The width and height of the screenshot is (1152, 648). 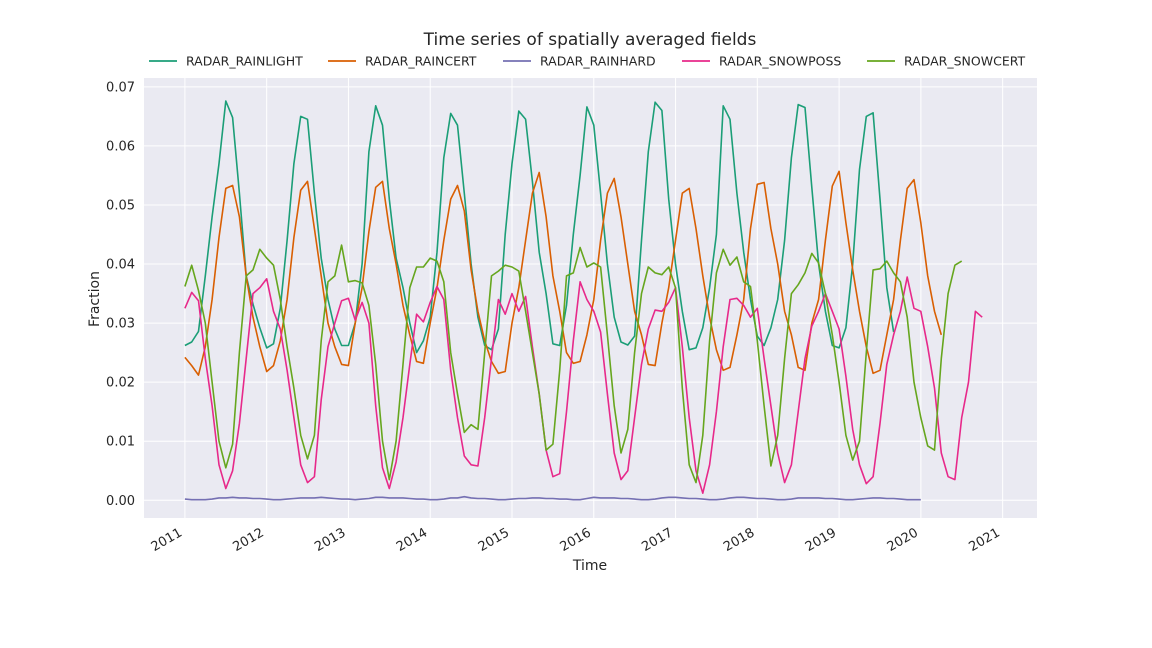 What do you see at coordinates (984, 540) in the screenshot?
I see `x-tick-label: 2021` at bounding box center [984, 540].